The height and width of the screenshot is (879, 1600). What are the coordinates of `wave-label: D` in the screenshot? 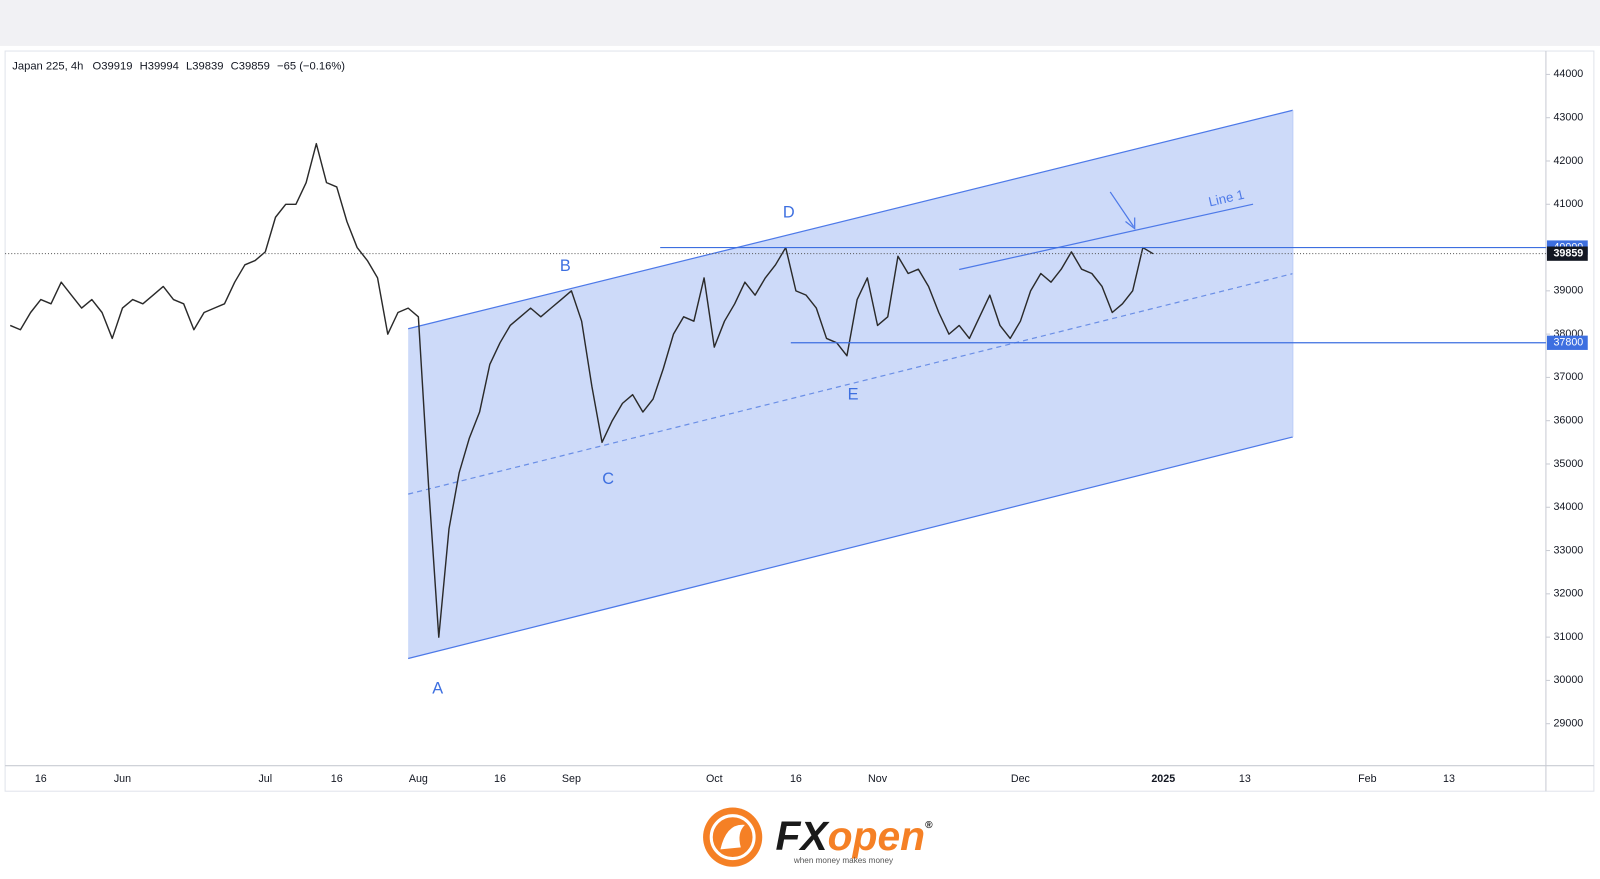 It's located at (789, 213).